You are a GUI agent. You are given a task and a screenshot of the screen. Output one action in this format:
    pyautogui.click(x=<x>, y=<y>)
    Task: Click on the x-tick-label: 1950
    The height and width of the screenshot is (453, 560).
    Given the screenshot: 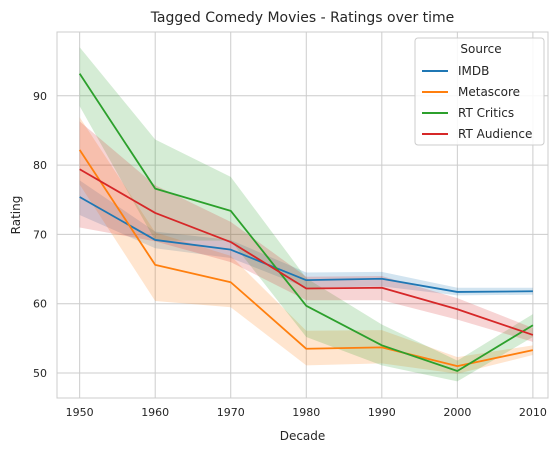 What is the action you would take?
    pyautogui.click(x=80, y=412)
    